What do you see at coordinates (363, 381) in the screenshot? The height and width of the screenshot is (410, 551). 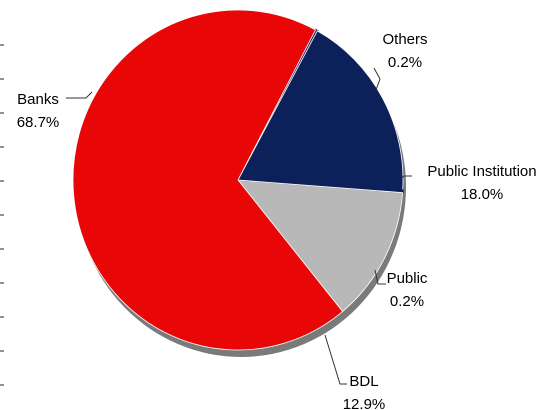 I see `slice-label-bdl: BDL` at bounding box center [363, 381].